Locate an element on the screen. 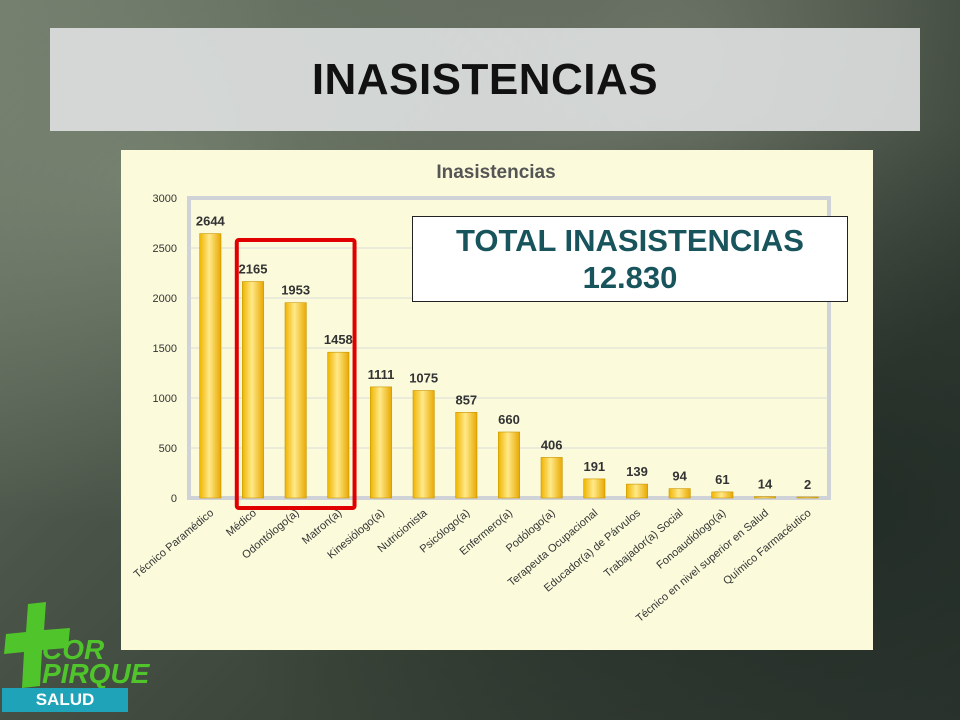  data-label: 2 is located at coordinates (807, 484).